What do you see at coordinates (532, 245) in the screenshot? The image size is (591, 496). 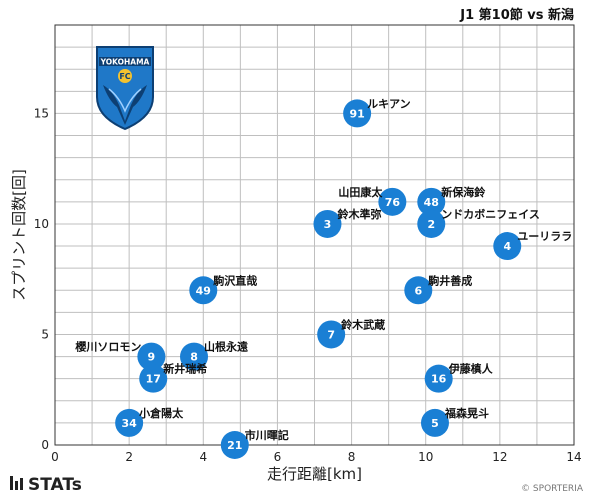 I see `player-point: 4 ユーリララ` at bounding box center [532, 245].